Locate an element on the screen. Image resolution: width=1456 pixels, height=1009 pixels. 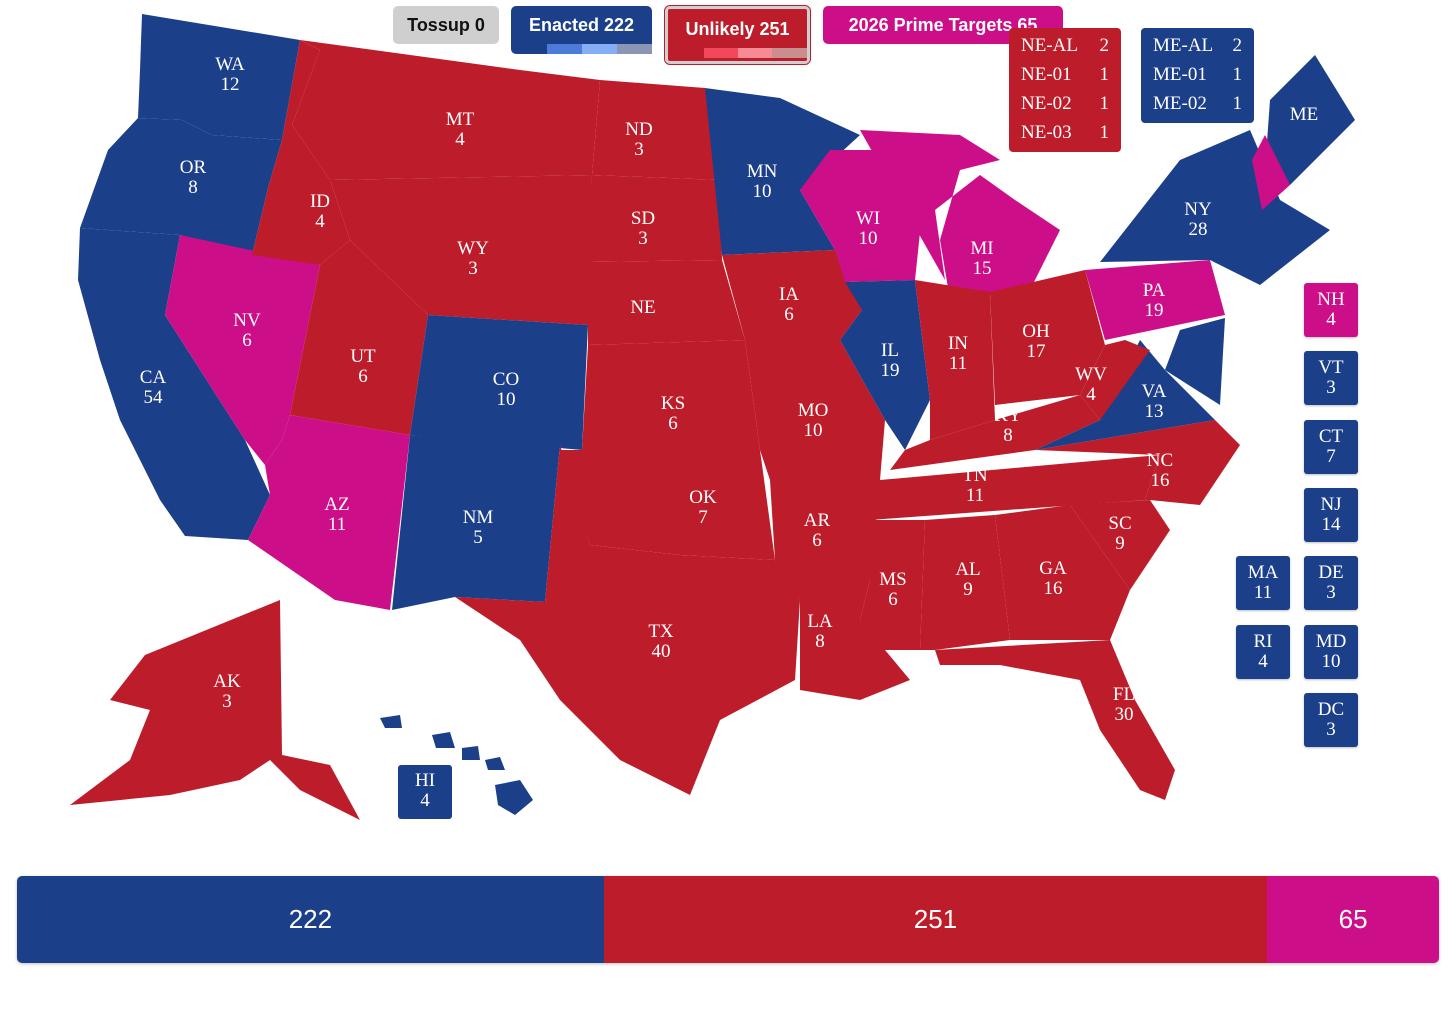
small-state-abbr: DC is located at coordinates (1331, 709).